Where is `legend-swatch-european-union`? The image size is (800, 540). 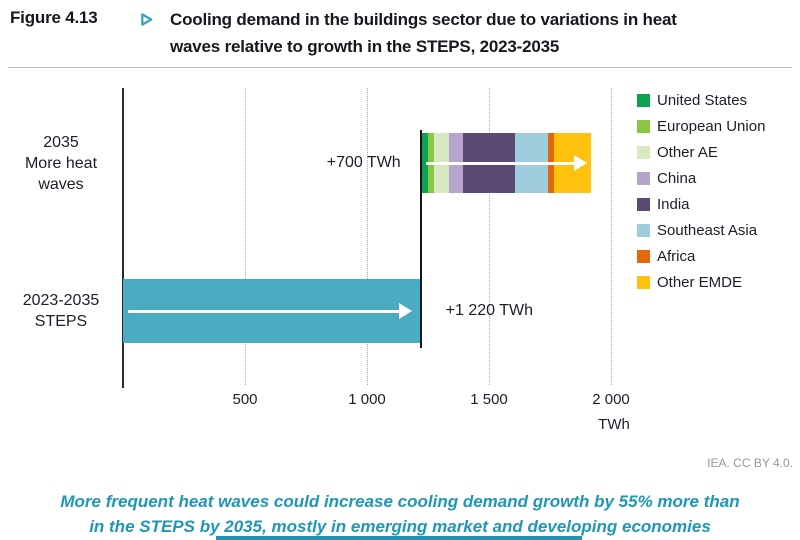 legend-swatch-european-union is located at coordinates (643, 126).